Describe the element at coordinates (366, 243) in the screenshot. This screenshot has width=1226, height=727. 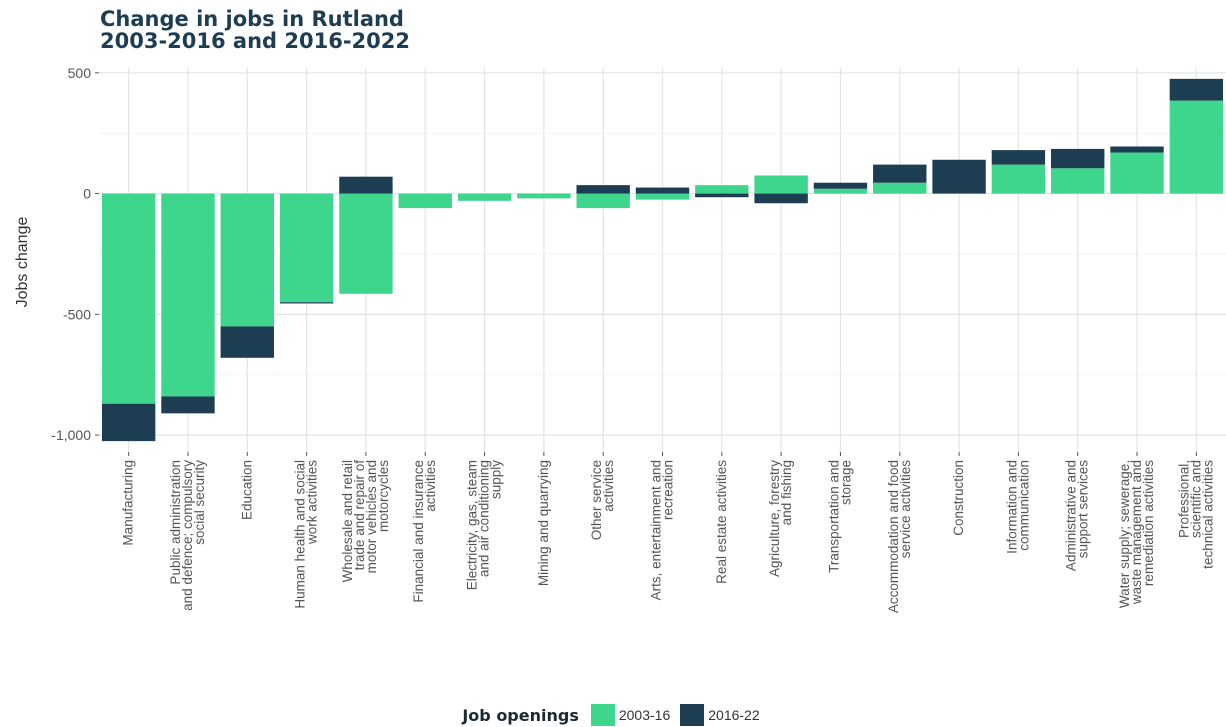
I see `bar-2003-16-wholesale-and-retail` at that location.